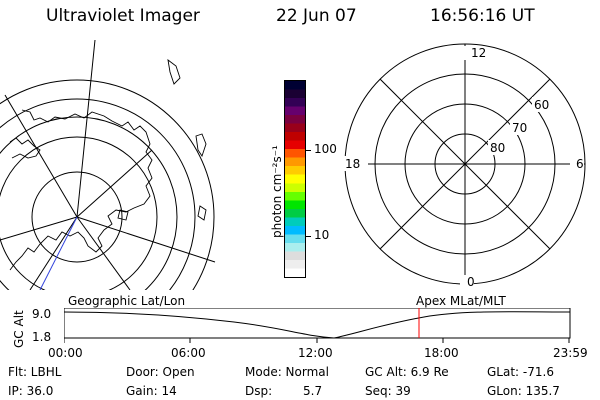 The height and width of the screenshot is (400, 600). I want to click on apex-label: Apex MLat/MLT, so click(461, 301).